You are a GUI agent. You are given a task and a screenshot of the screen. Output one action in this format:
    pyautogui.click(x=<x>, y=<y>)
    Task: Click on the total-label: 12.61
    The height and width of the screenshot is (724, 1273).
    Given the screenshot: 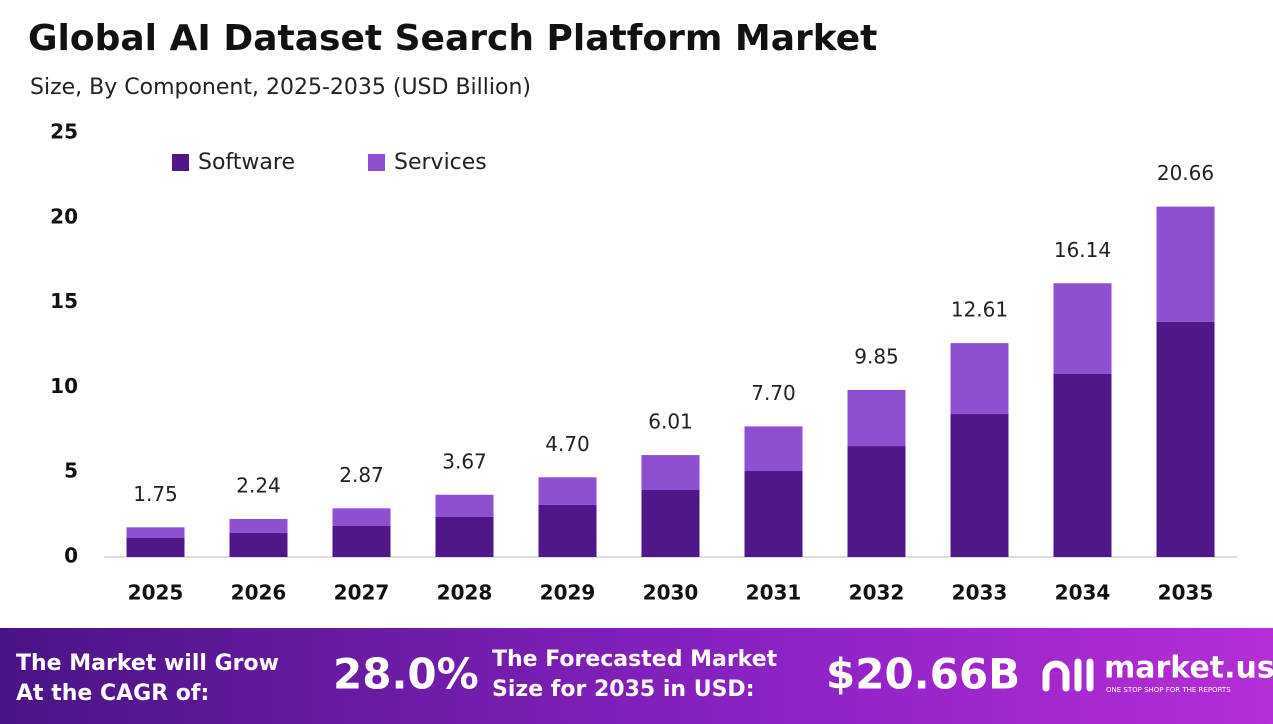 What is the action you would take?
    pyautogui.click(x=979, y=310)
    